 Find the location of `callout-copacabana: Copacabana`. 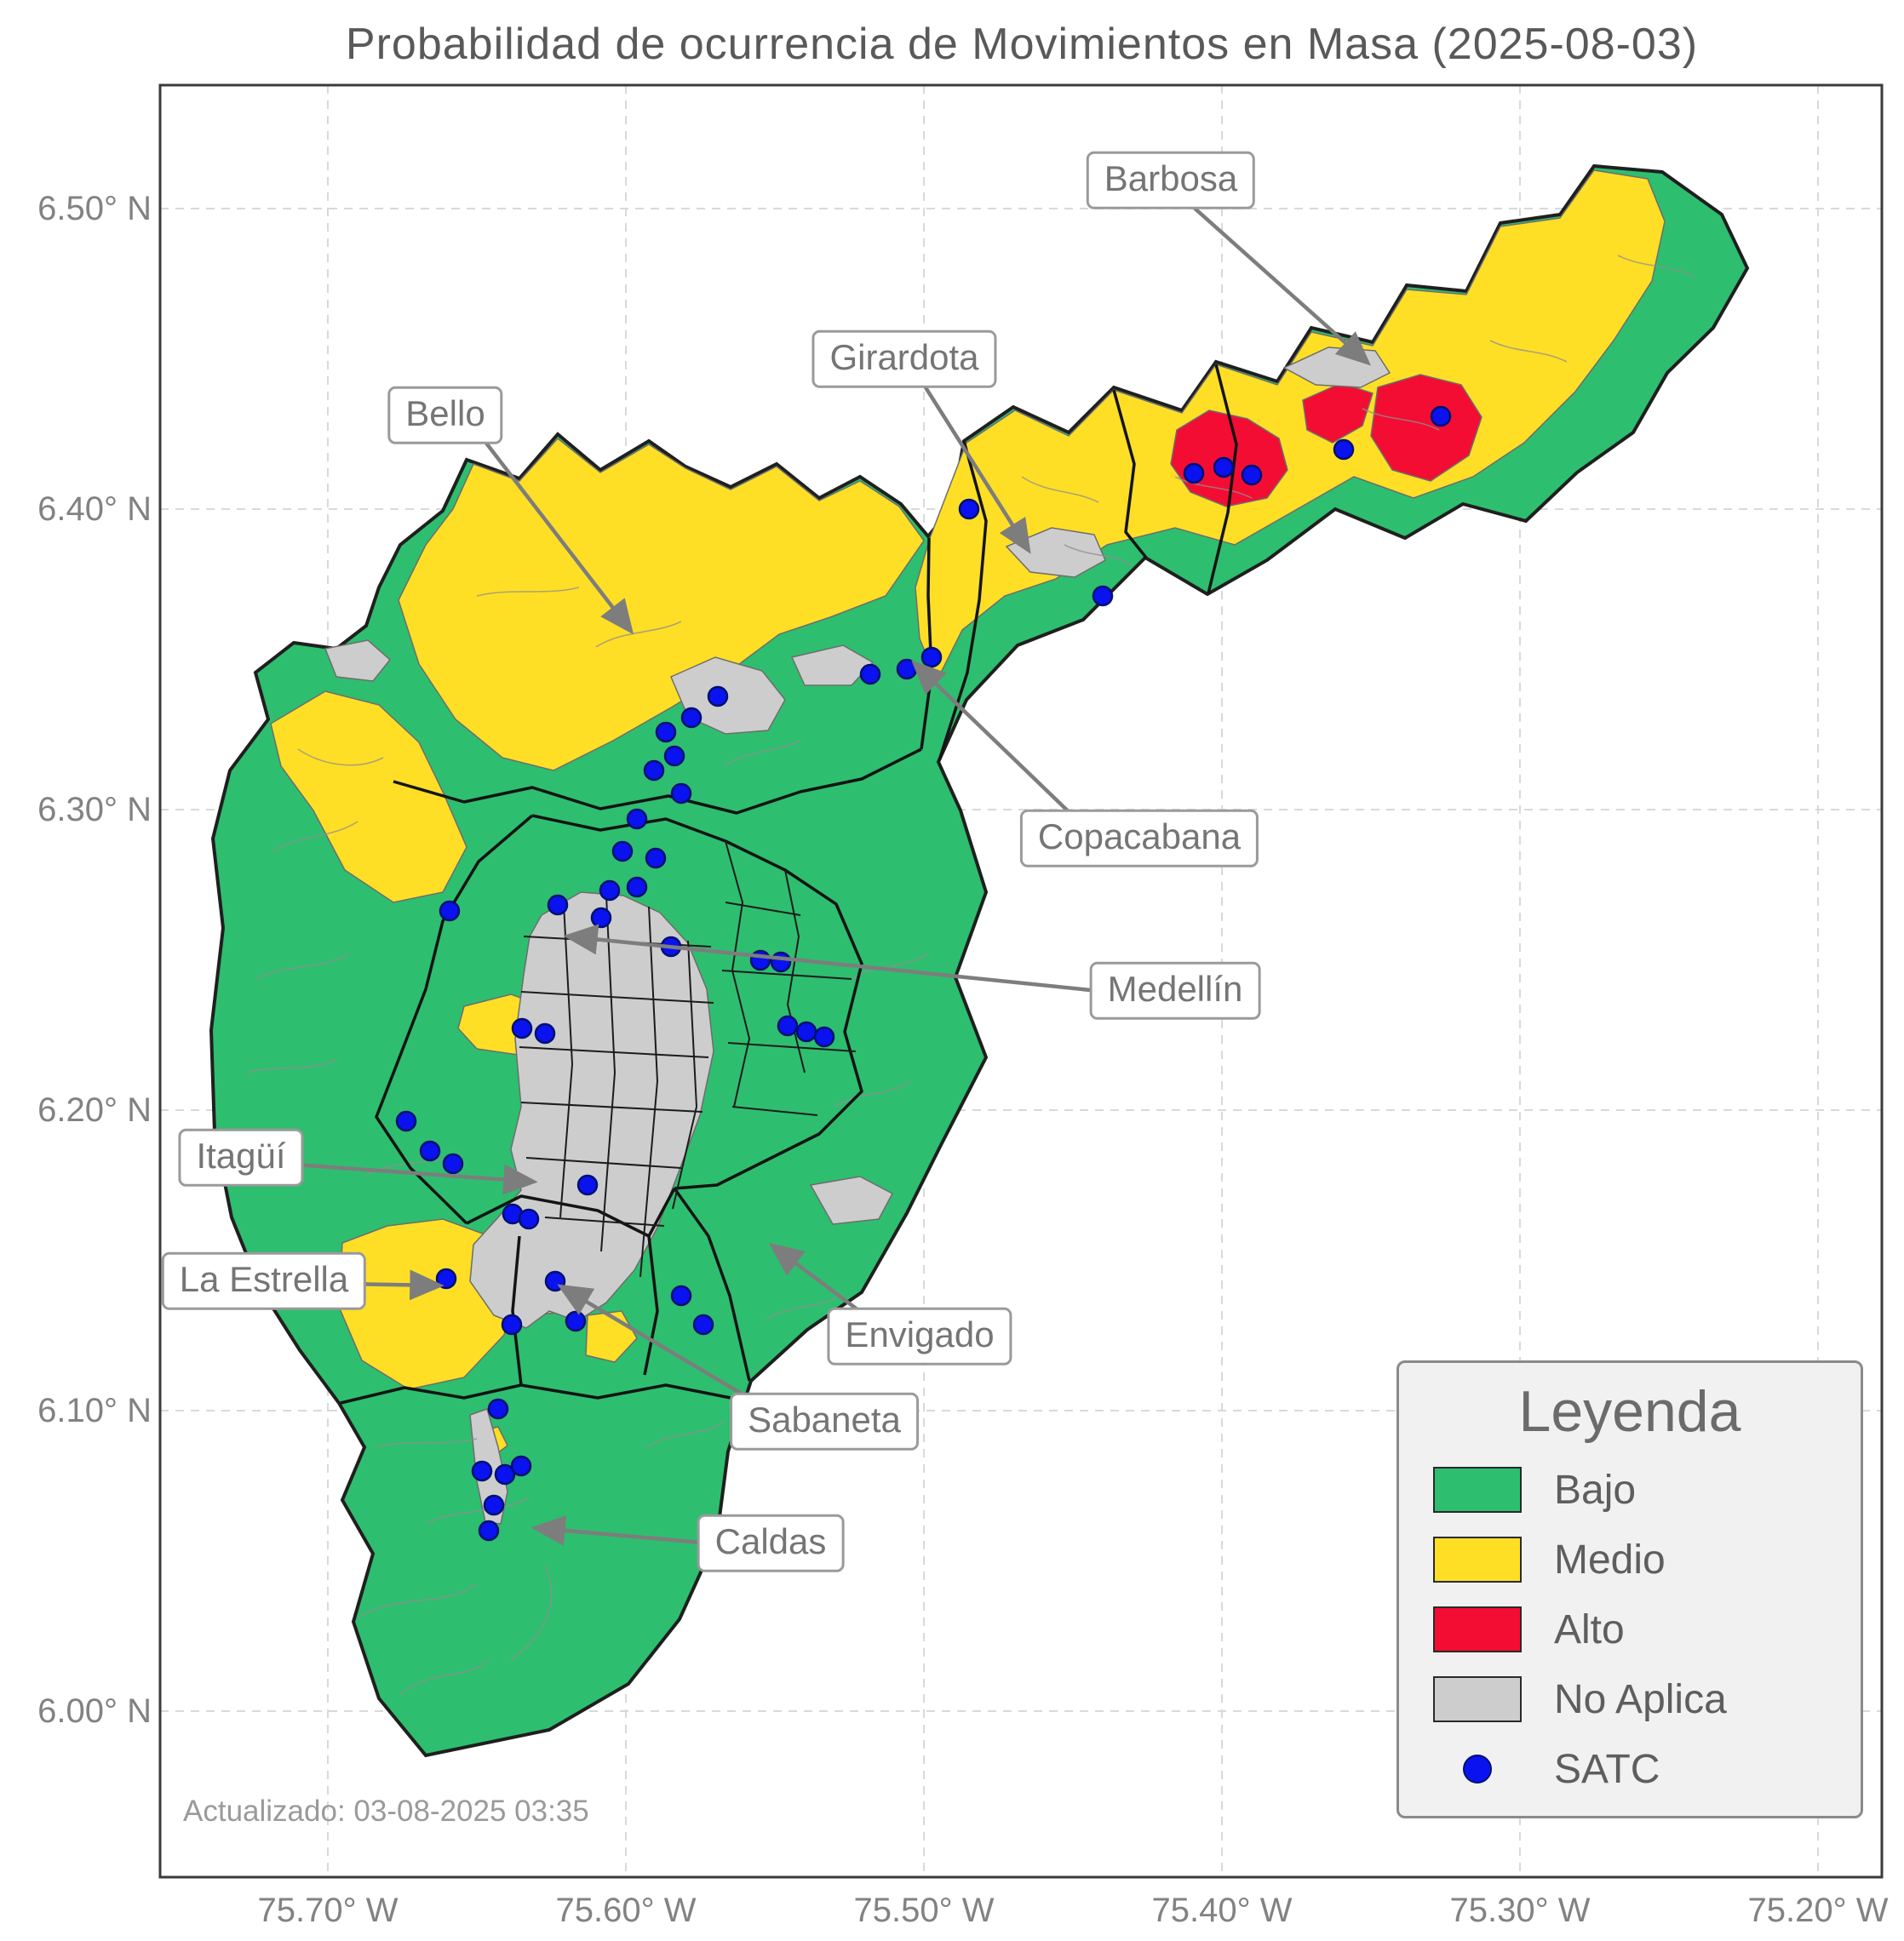

callout-copacabana: Copacabana is located at coordinates (1139, 838).